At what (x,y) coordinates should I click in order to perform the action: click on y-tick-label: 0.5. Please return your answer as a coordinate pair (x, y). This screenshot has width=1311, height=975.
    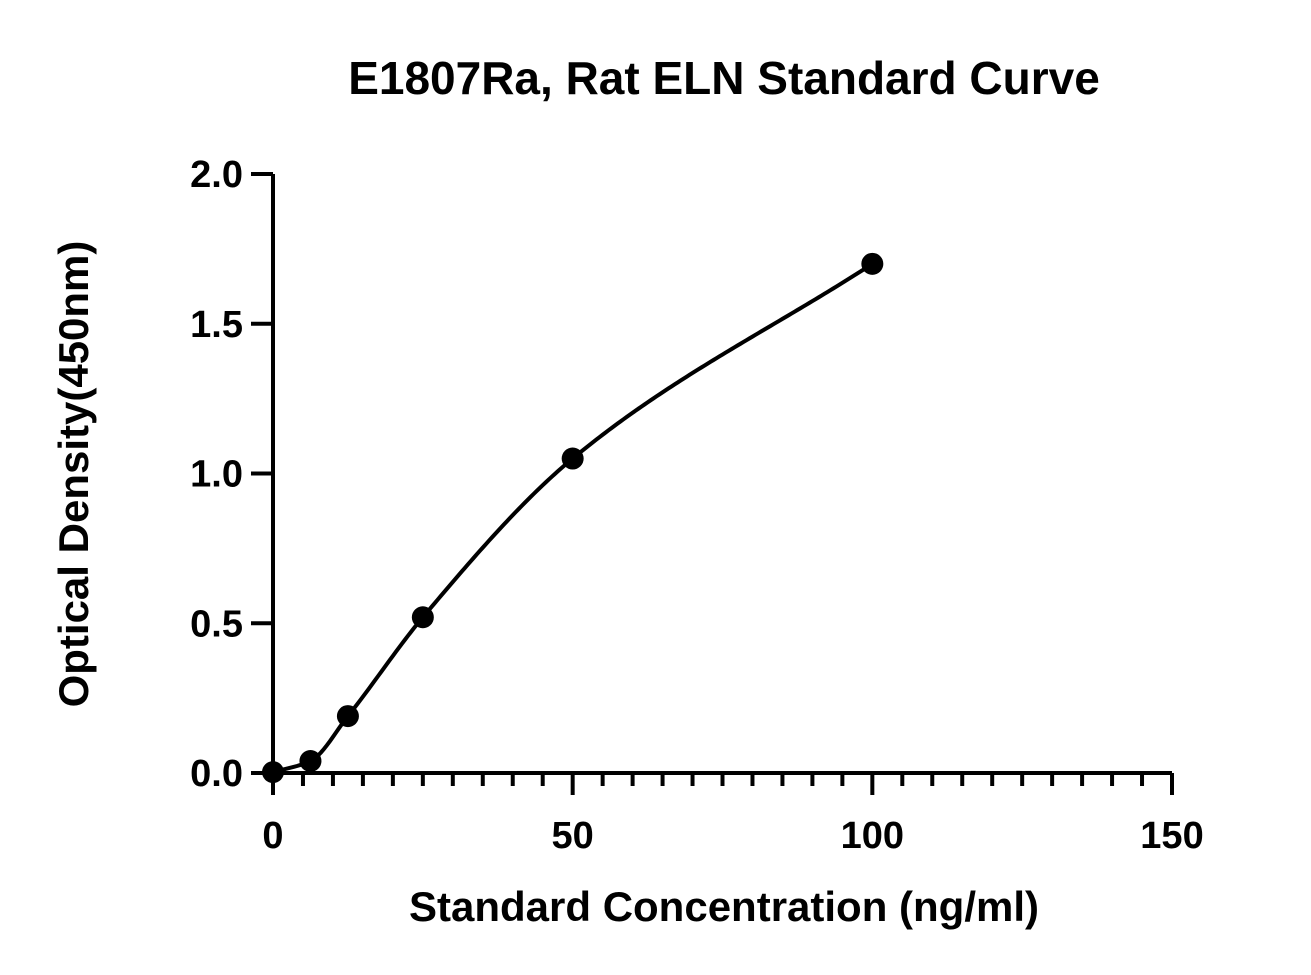
    Looking at the image, I should click on (216, 624).